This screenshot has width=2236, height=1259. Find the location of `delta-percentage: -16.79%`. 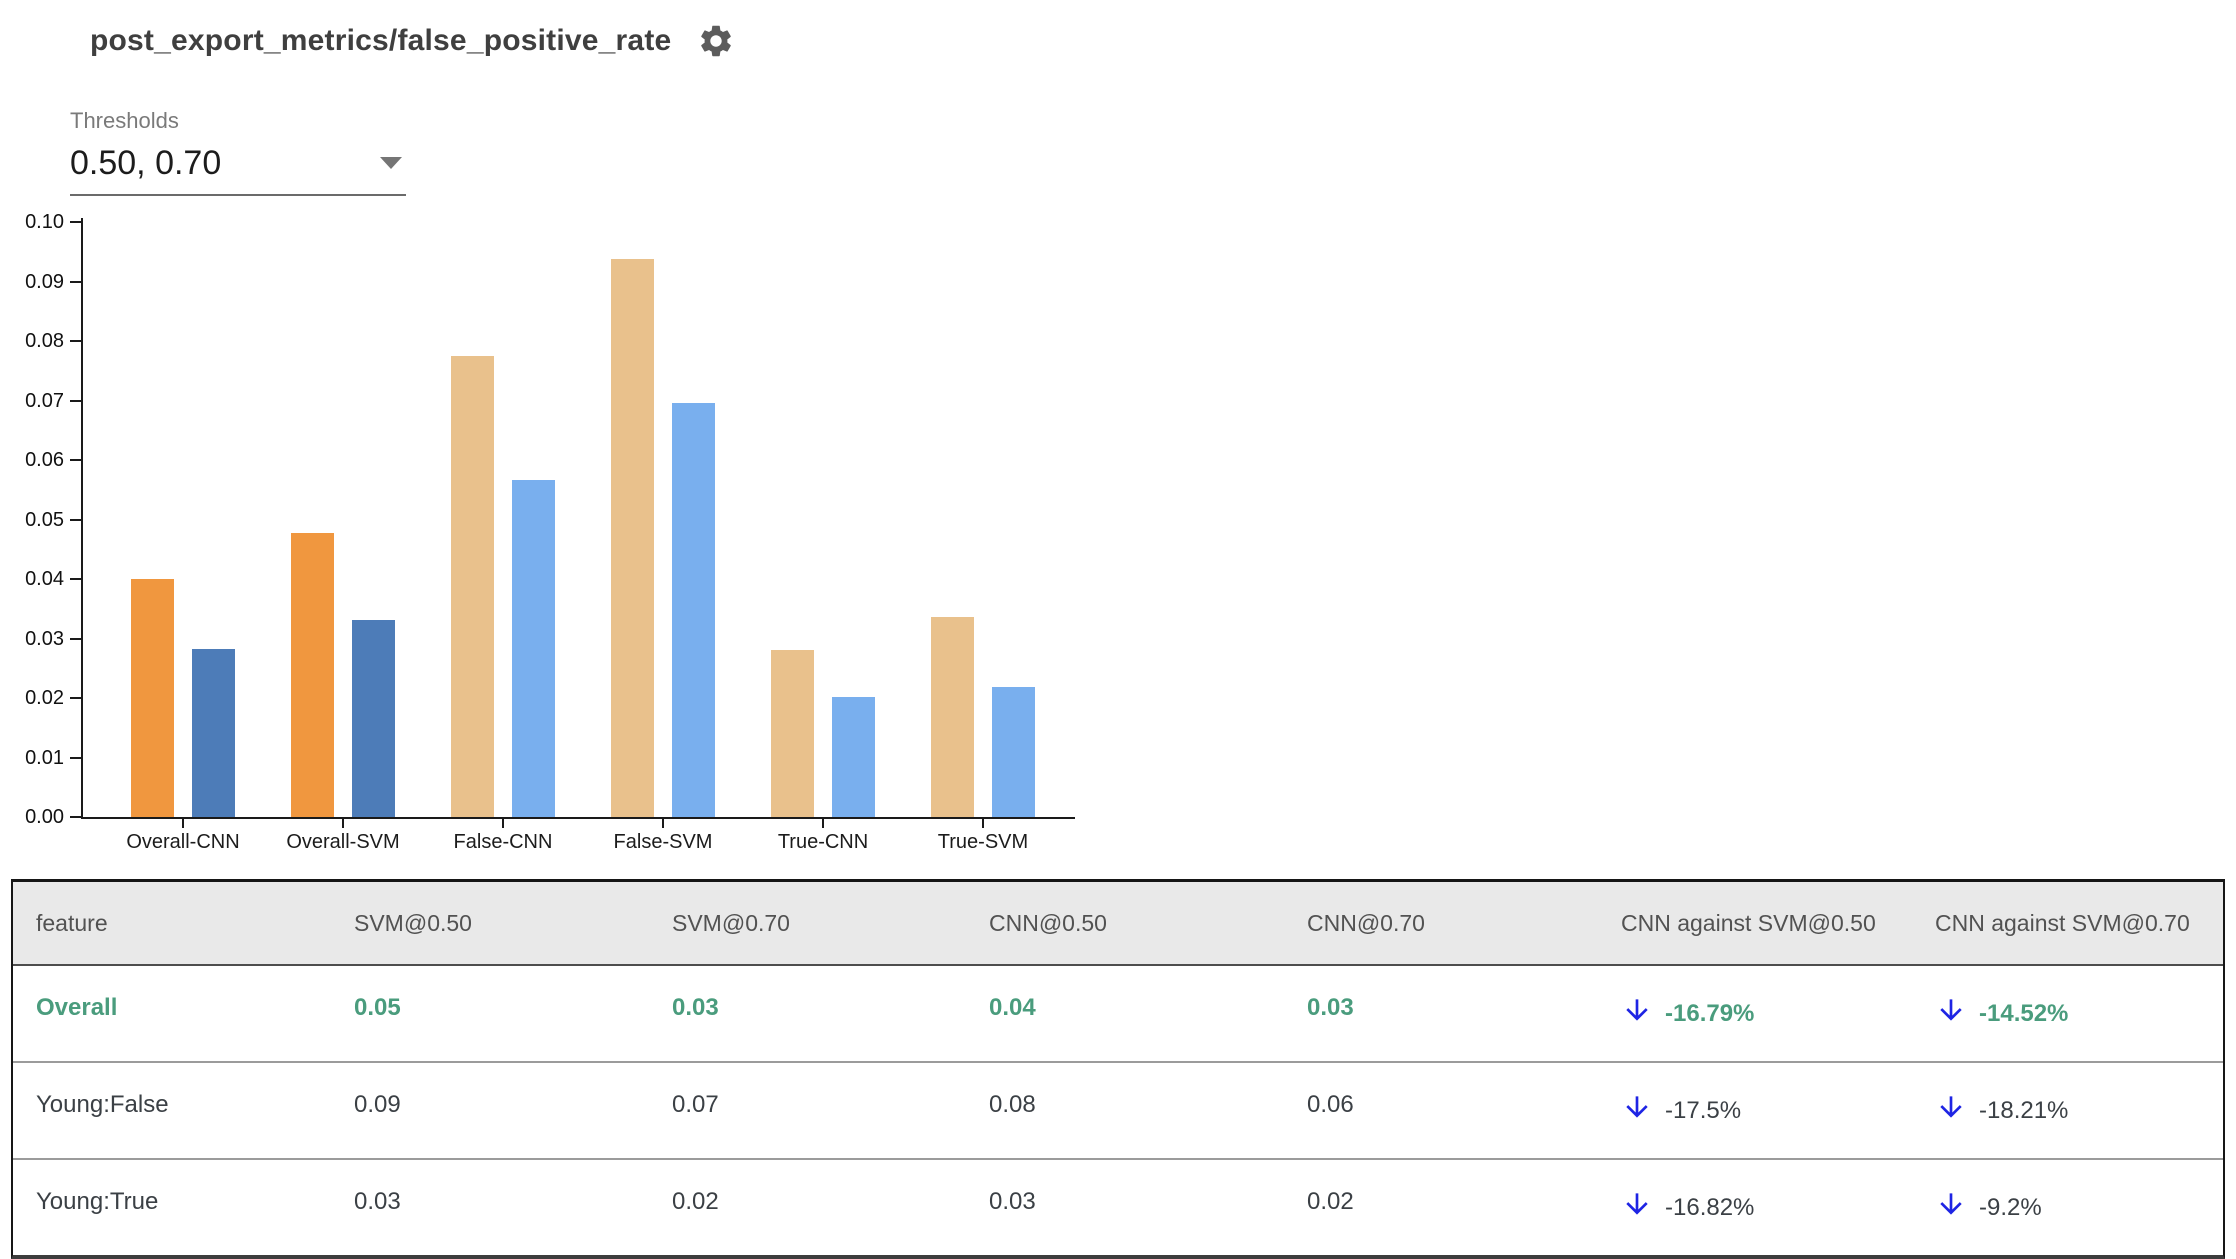

delta-percentage: -16.79% is located at coordinates (1710, 1013).